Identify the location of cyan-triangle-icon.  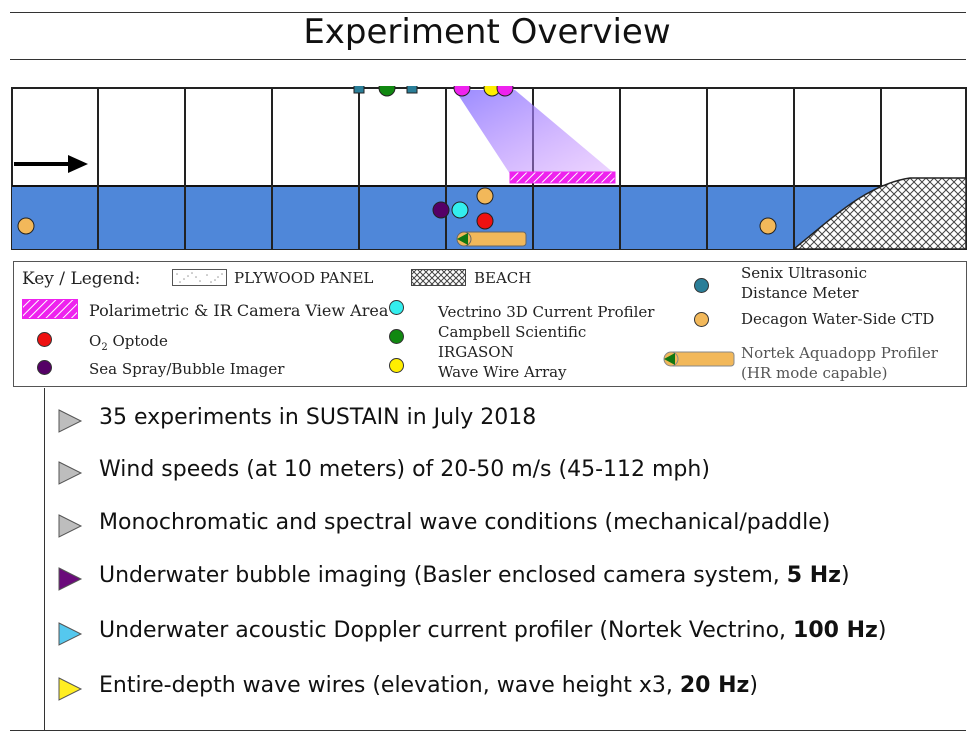
(70, 634).